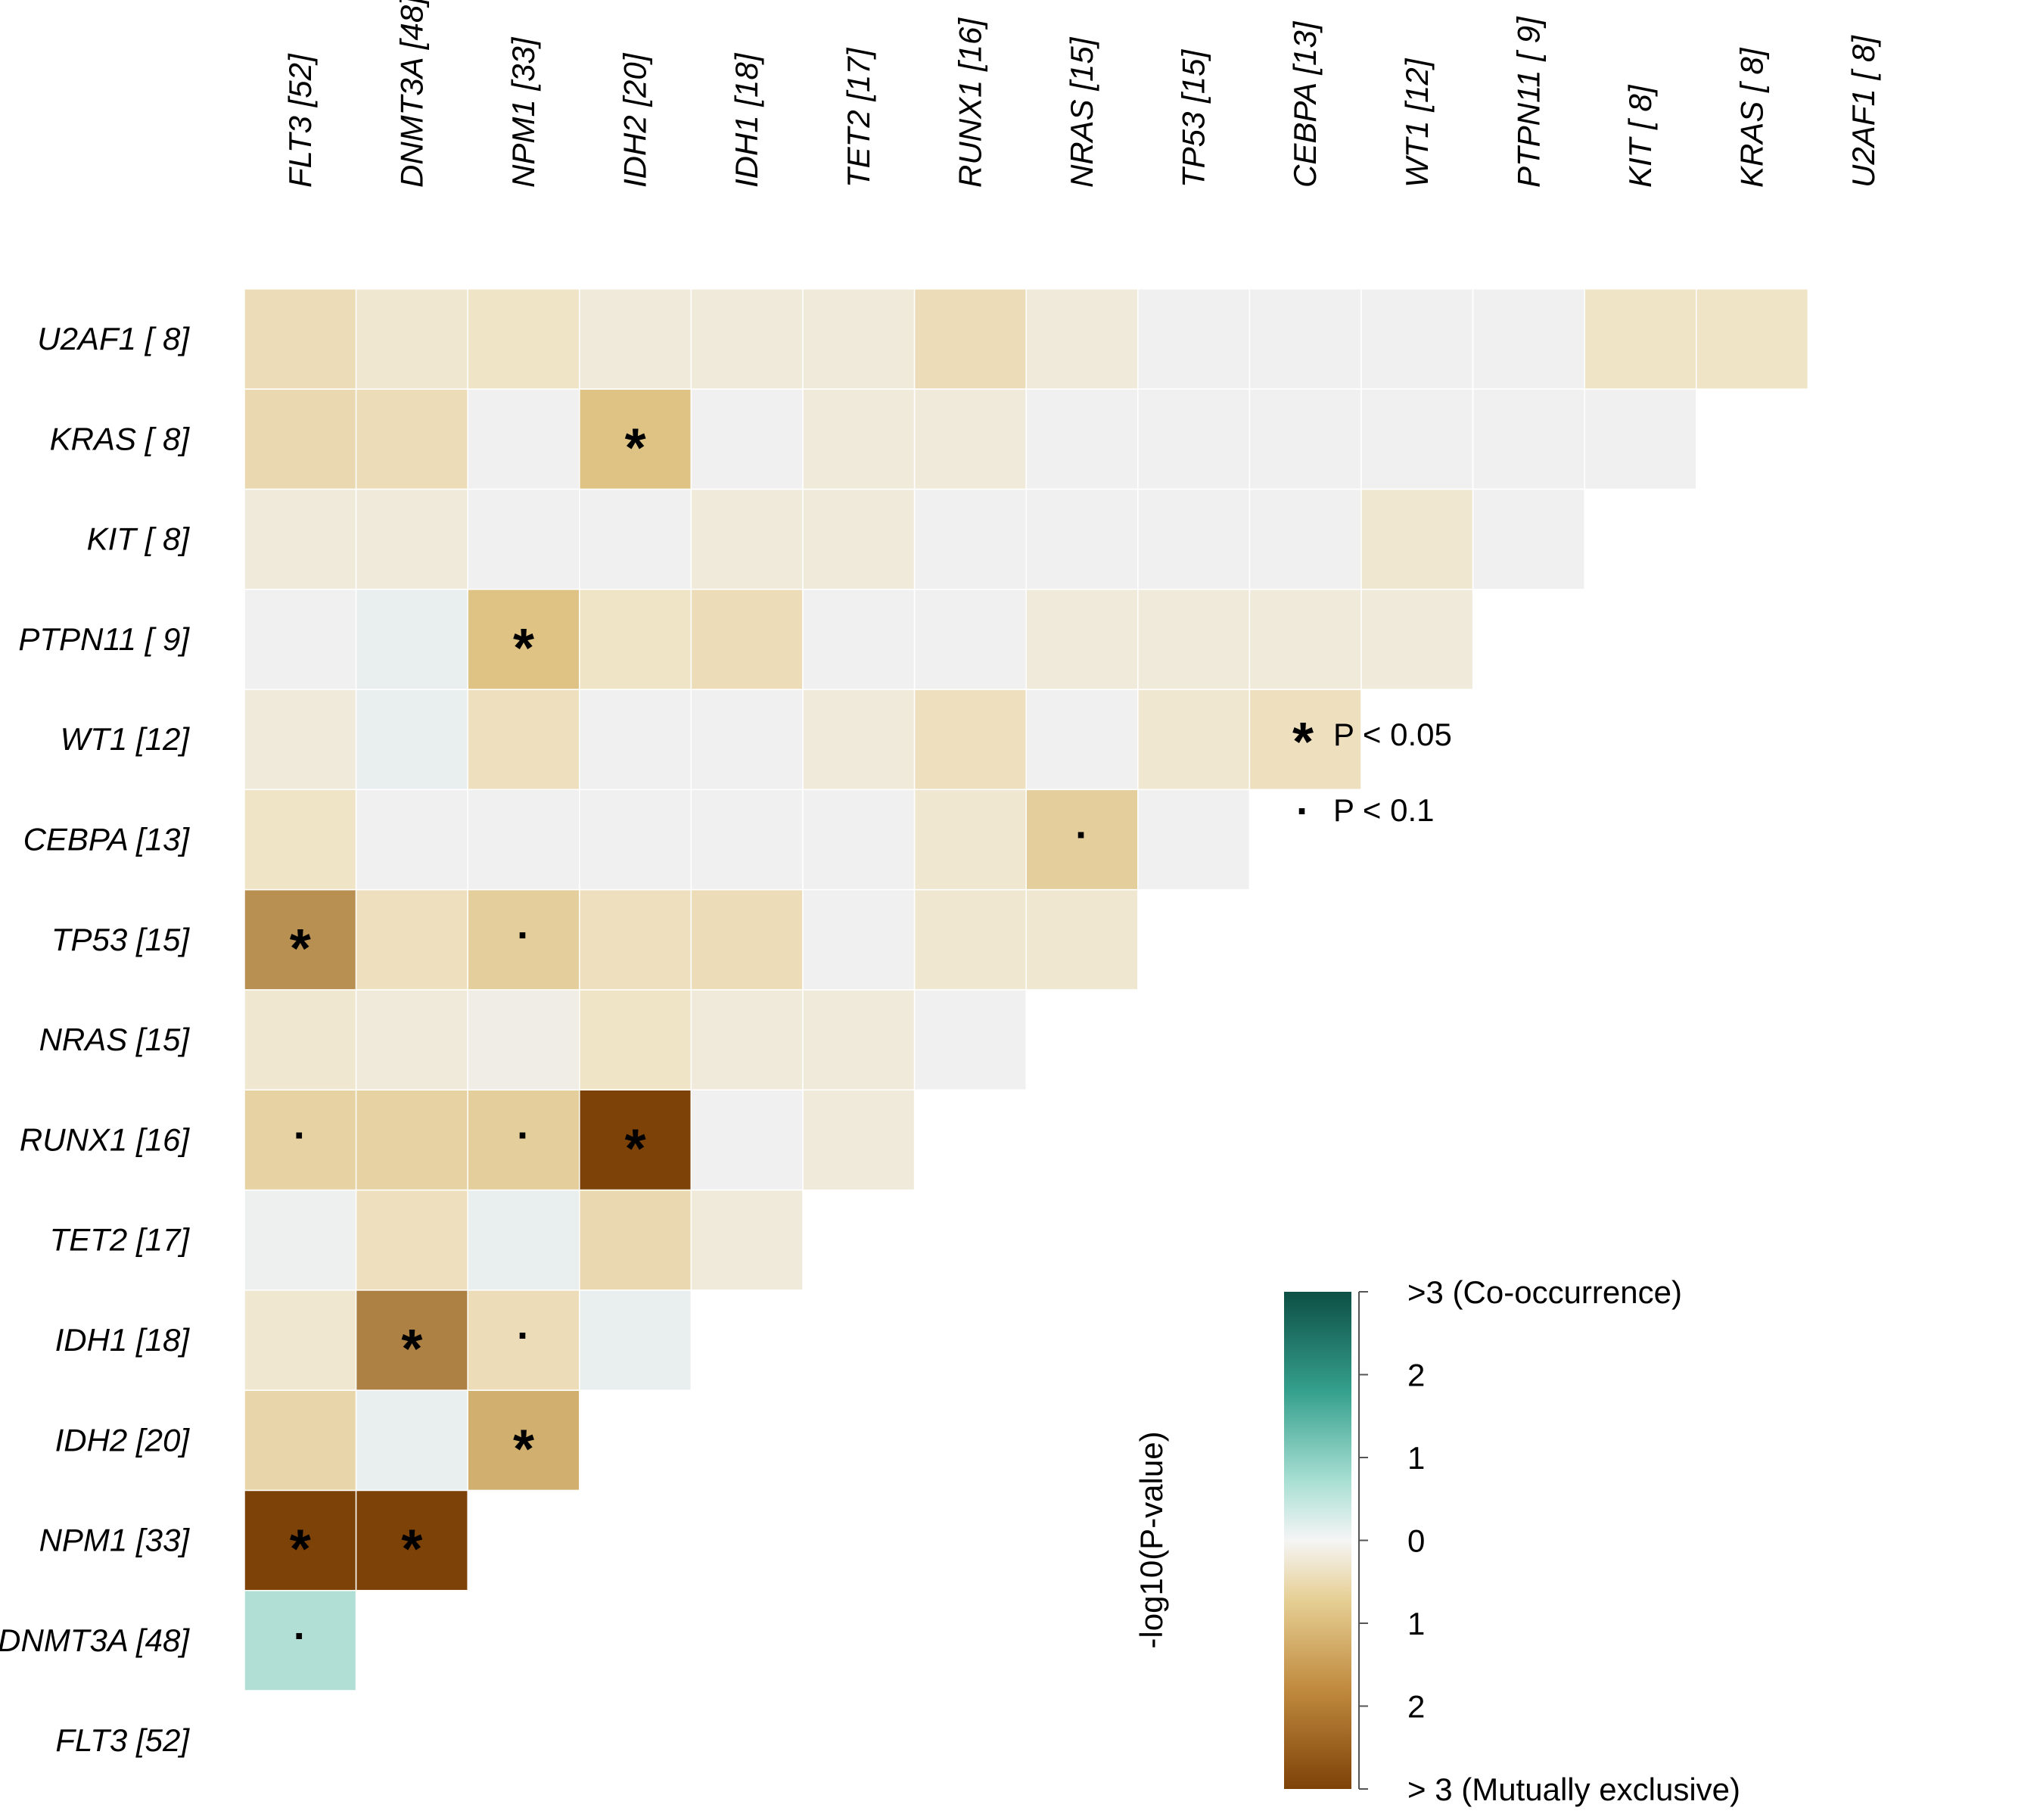 The width and height of the screenshot is (2043, 1820). What do you see at coordinates (859, 117) in the screenshot?
I see `col-label-tet217: TET2 [17]` at bounding box center [859, 117].